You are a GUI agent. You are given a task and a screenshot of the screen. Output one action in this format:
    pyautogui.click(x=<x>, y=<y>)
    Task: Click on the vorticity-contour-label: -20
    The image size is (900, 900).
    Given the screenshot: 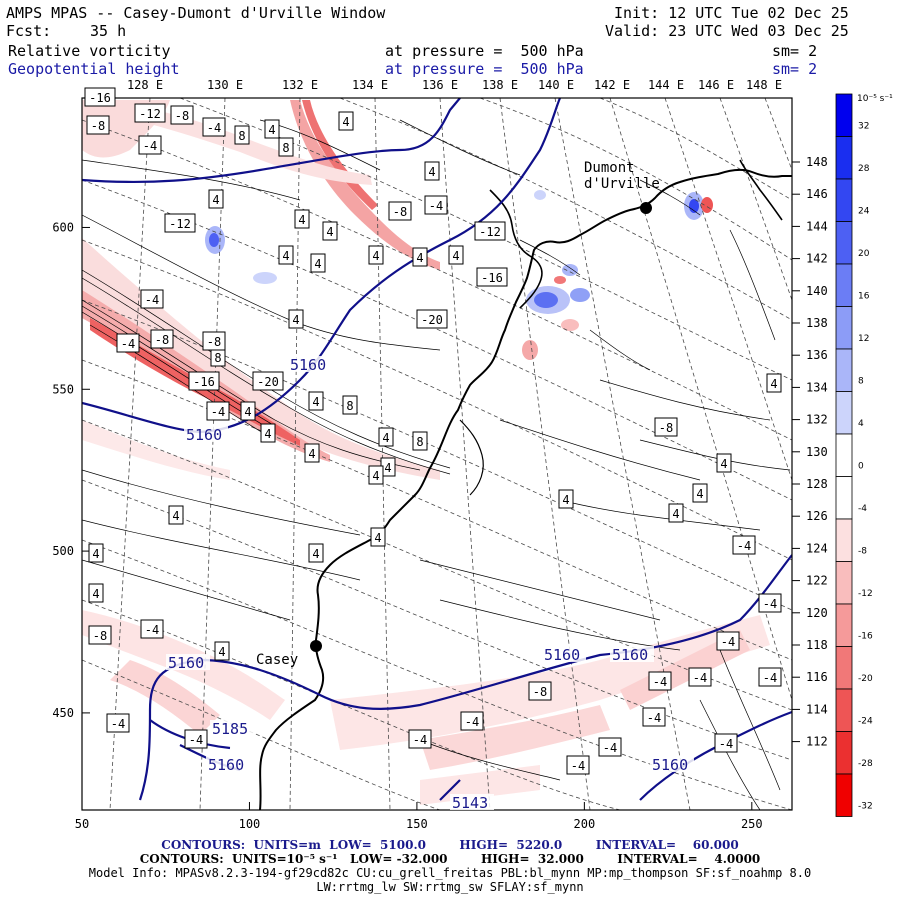 What is the action you would take?
    pyautogui.click(x=432, y=320)
    